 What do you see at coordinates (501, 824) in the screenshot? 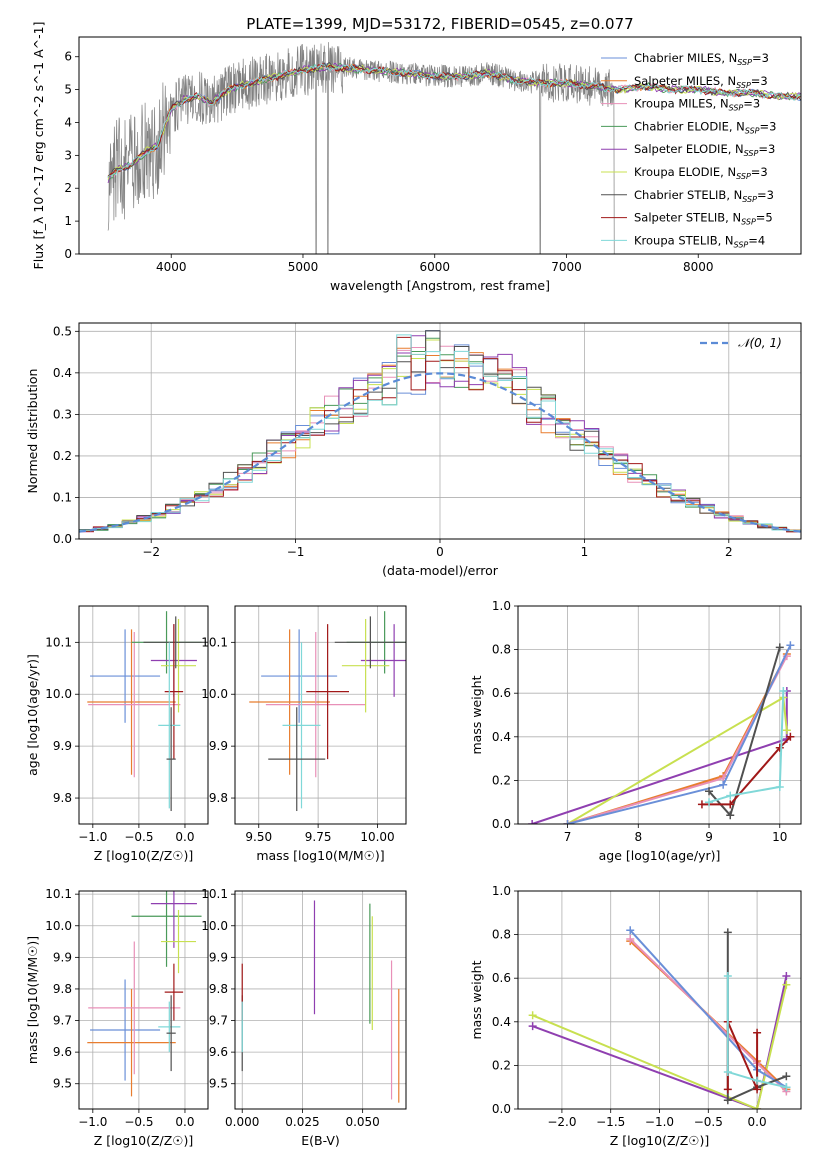
I see `y-tick-label: 0.0` at bounding box center [501, 824].